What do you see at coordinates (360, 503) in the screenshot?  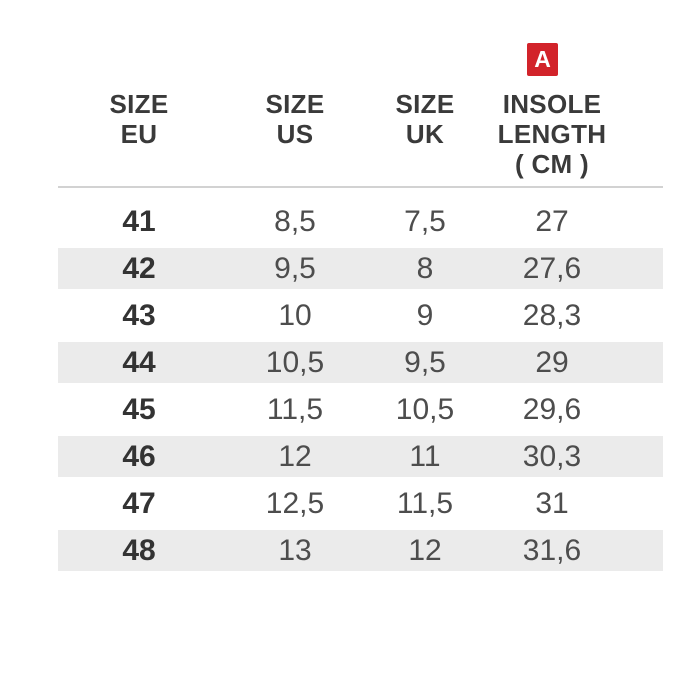 I see `table-row: 47 12,5 11,5 31` at bounding box center [360, 503].